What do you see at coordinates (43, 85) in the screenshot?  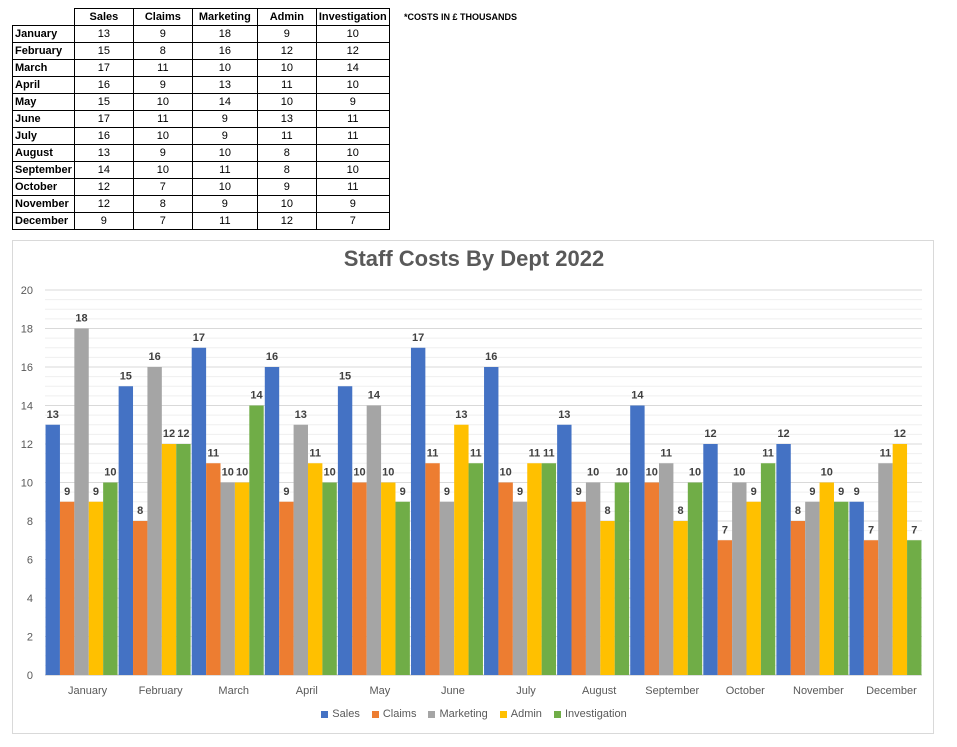 I see `table-cell-month: April` at bounding box center [43, 85].